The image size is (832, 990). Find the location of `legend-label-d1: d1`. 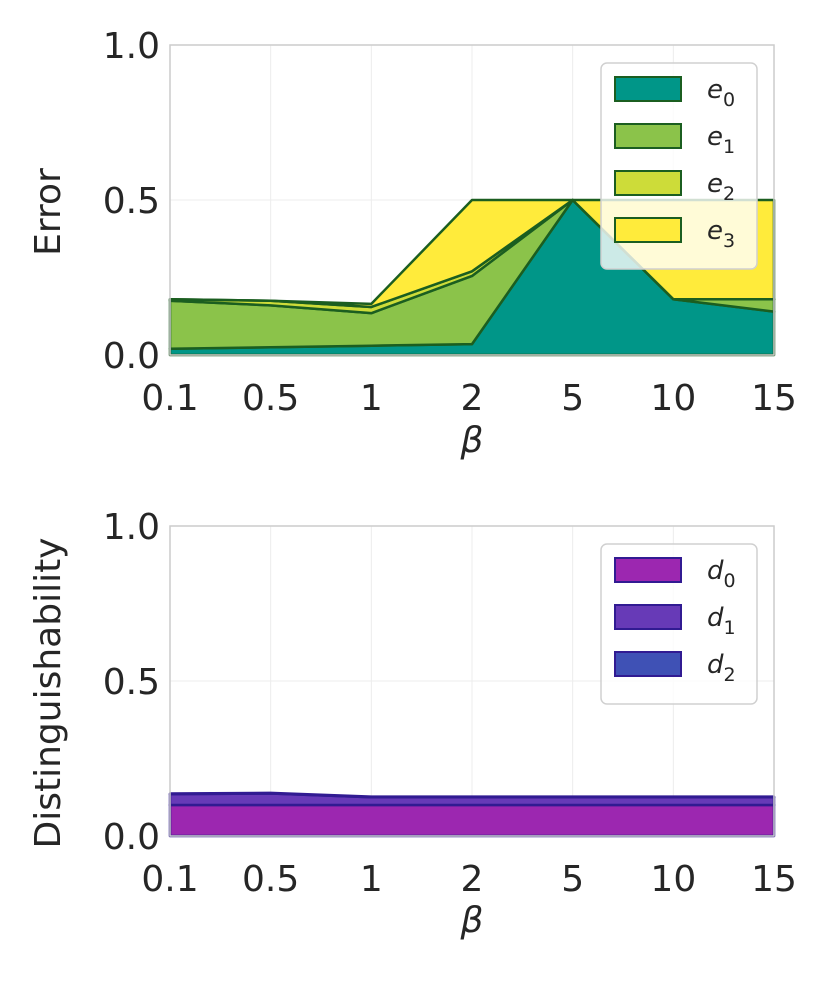

legend-label-d1: d1 is located at coordinates (721, 621).